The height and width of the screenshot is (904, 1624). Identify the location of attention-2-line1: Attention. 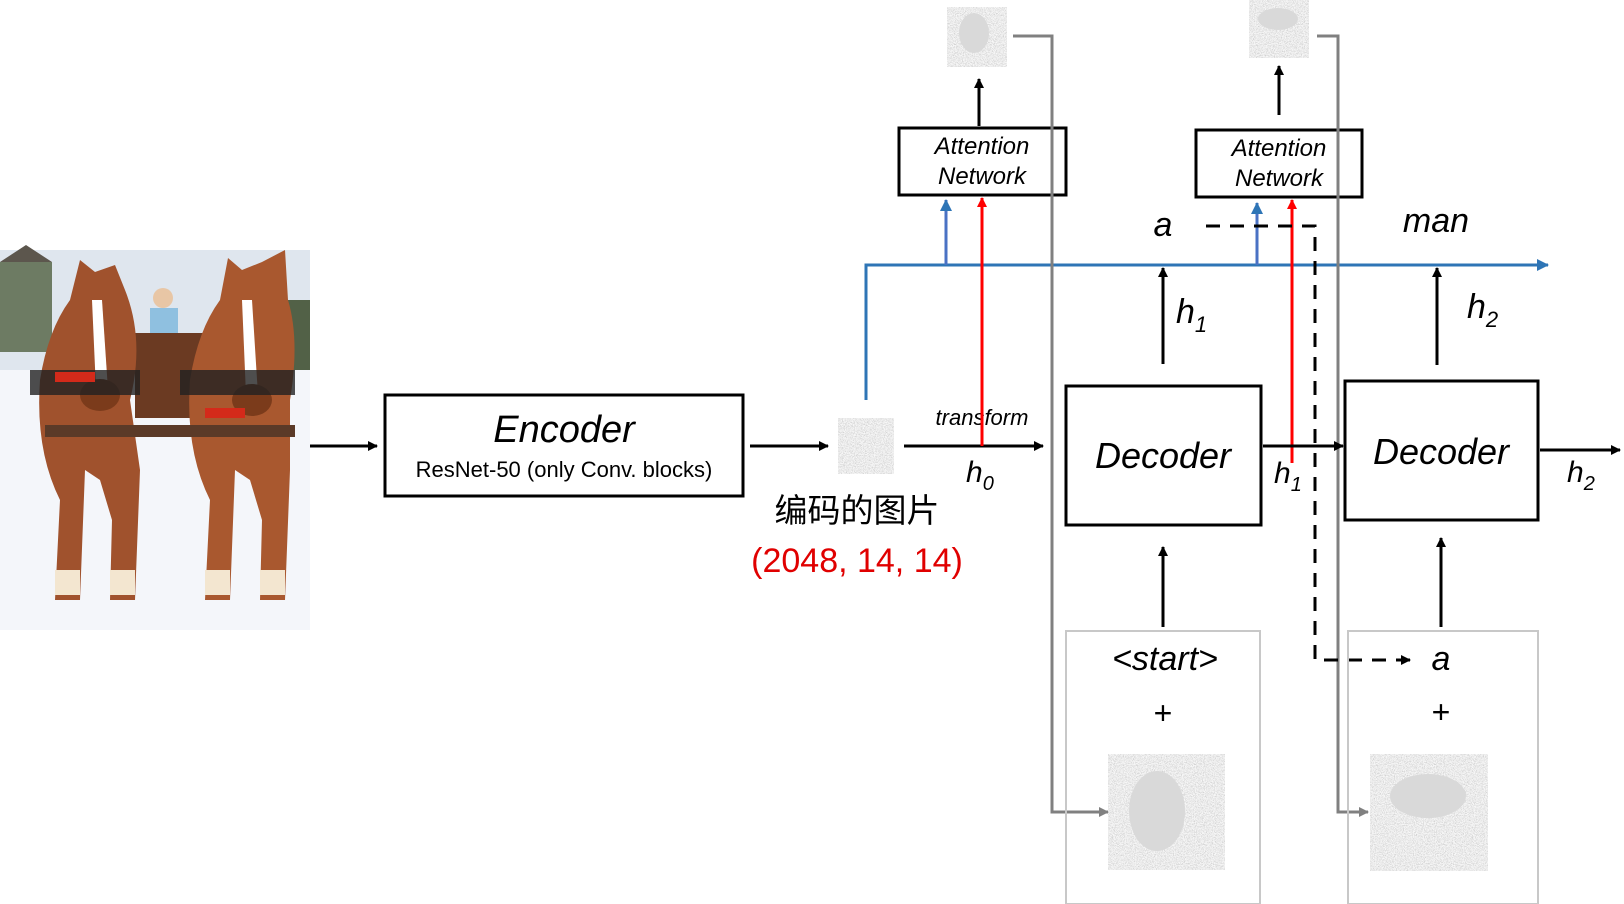
(1278, 148).